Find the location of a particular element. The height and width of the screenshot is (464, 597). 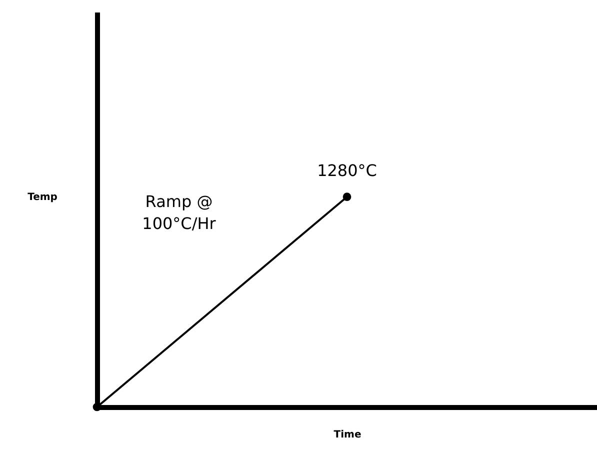

x-axis-title: Time is located at coordinates (348, 435).